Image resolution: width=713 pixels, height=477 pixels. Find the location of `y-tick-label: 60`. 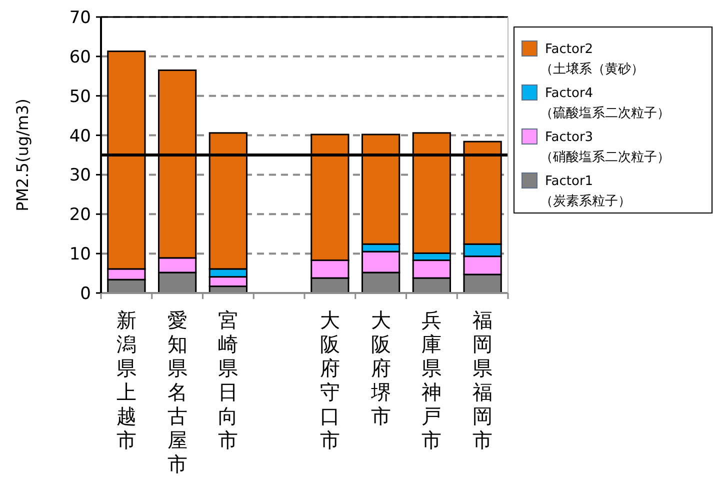

y-tick-label: 60 is located at coordinates (80, 57).